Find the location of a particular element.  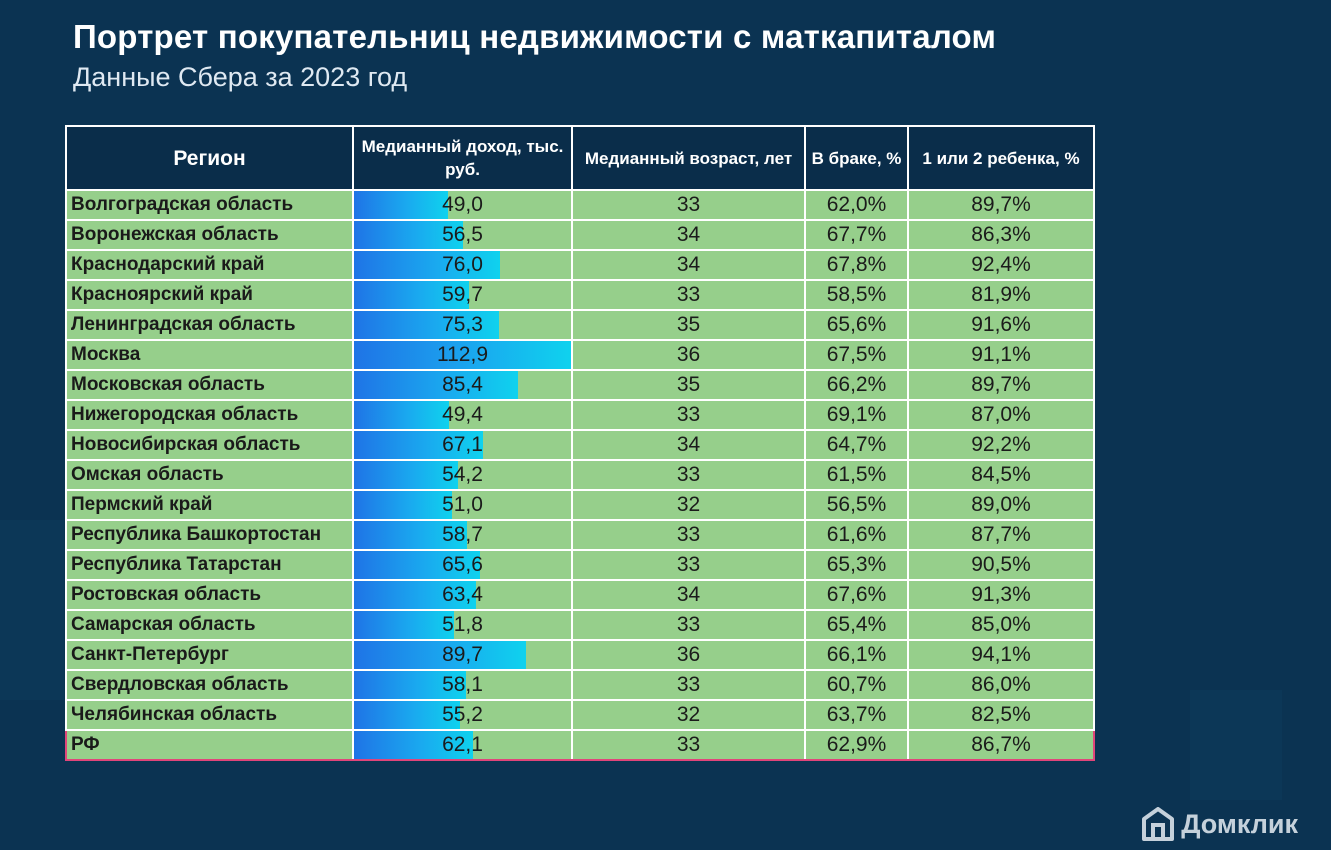

table-row: Республика Башкортостан 58,7 33 61,6% 87,7% is located at coordinates (580, 535).